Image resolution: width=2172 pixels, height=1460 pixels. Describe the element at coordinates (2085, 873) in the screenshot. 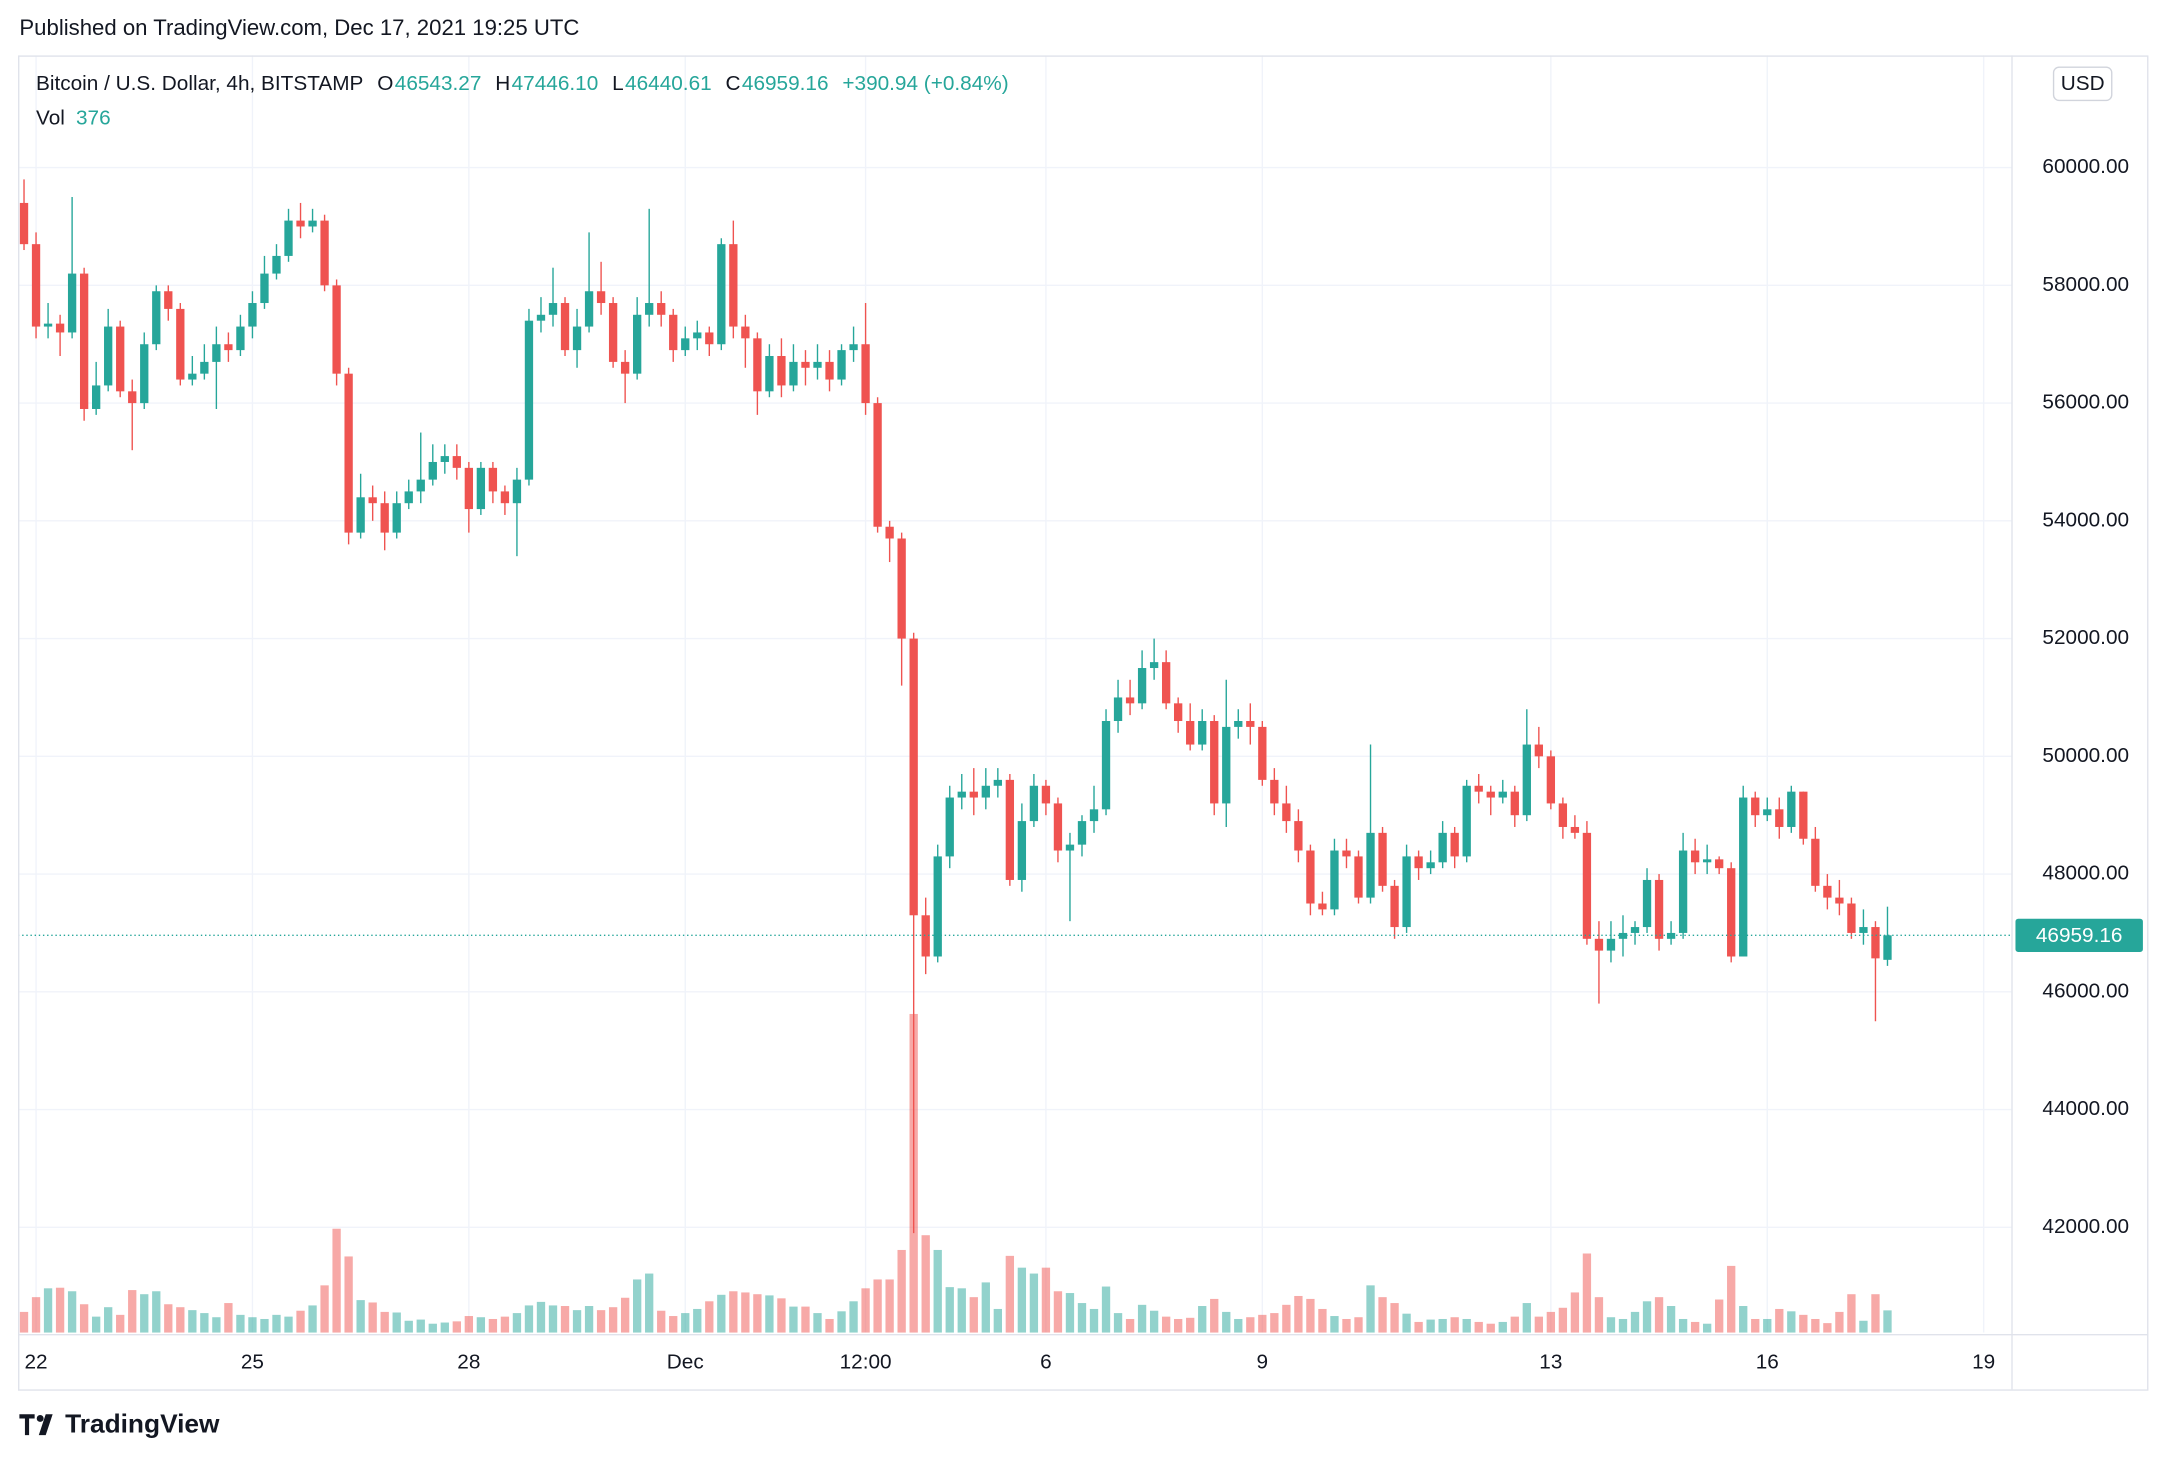

I see `y-tick-label: 48000.00` at that location.